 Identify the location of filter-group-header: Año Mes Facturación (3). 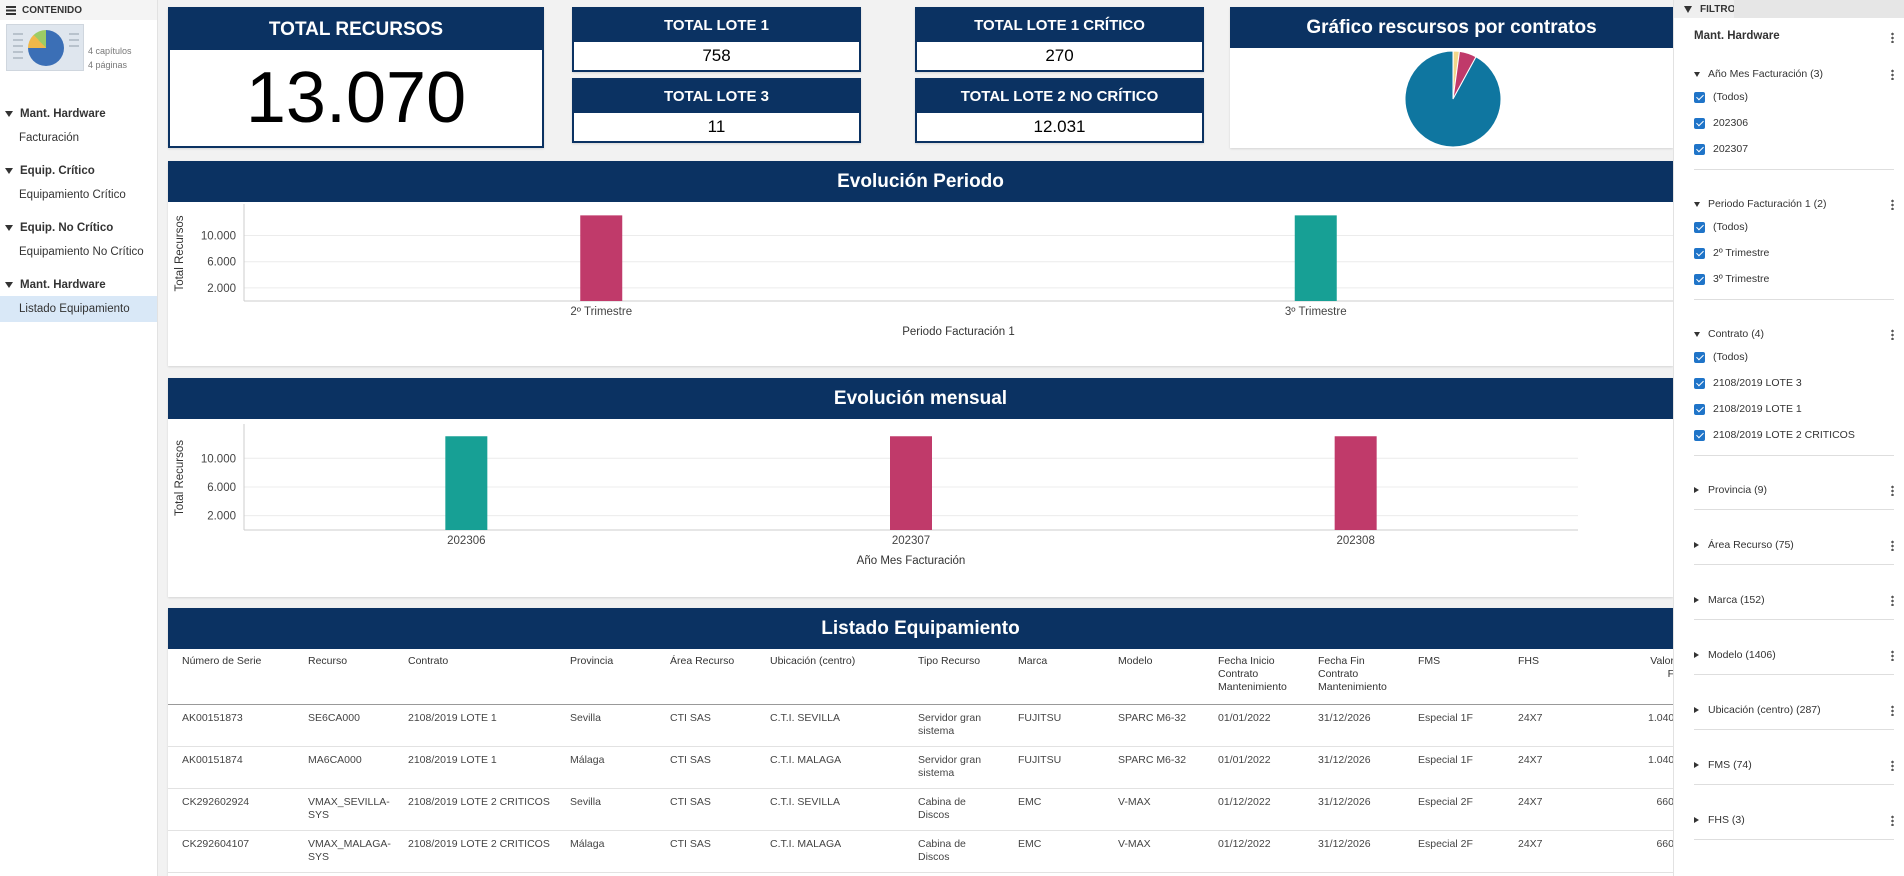
(1789, 74).